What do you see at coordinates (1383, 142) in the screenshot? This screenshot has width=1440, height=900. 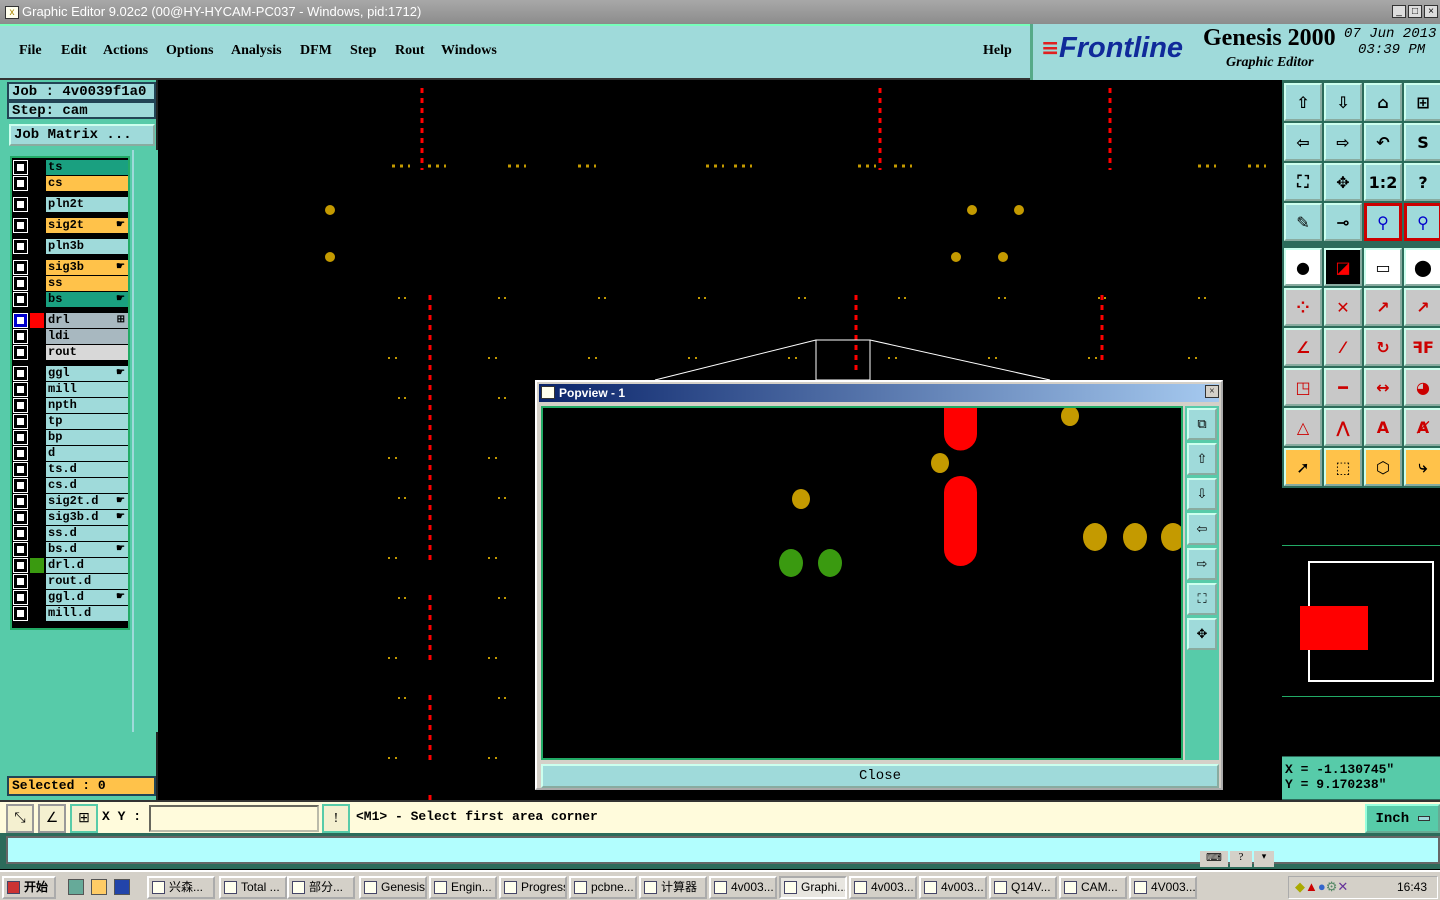 I see `undo-view-button: ↶` at bounding box center [1383, 142].